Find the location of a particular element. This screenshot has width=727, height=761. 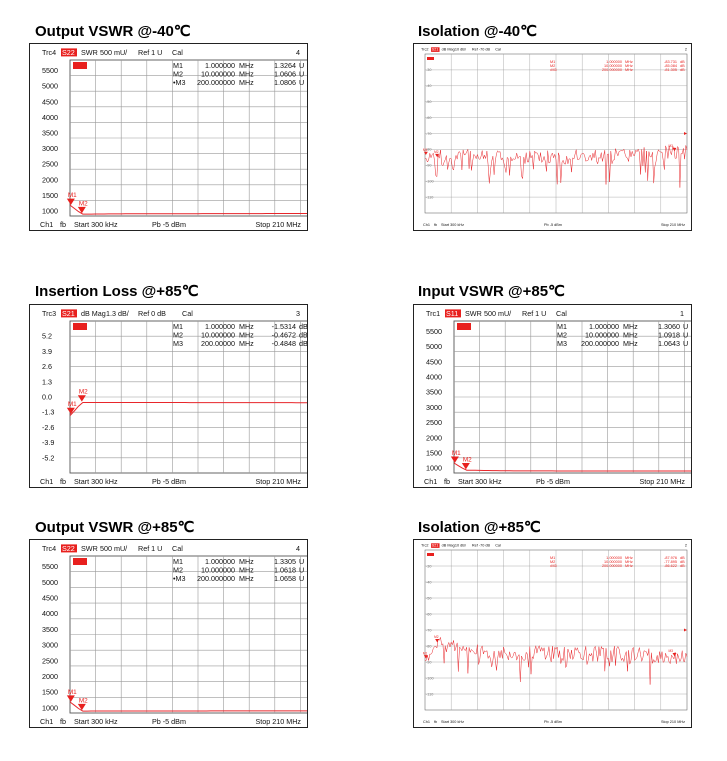

y-tick-label: -50 is located at coordinates (429, 102).